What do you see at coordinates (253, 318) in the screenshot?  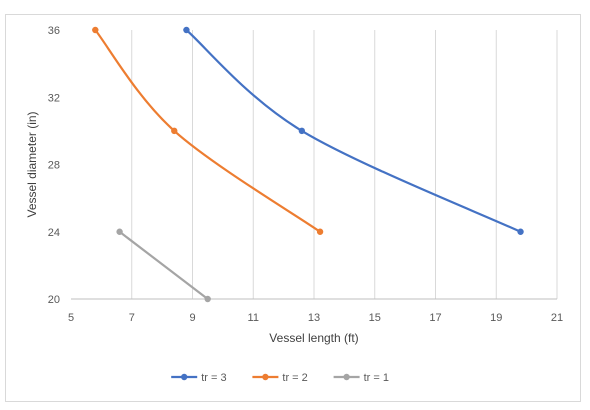 I see `x-tick-label: 11` at bounding box center [253, 318].